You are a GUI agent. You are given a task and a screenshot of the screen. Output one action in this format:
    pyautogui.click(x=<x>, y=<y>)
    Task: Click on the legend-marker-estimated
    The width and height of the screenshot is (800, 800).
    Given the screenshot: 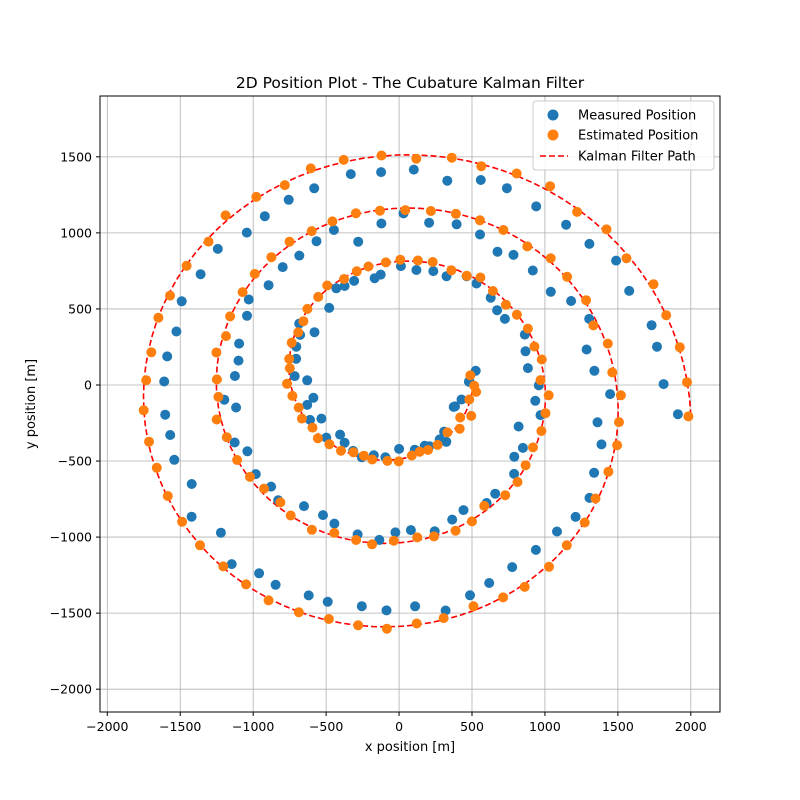 What is the action you would take?
    pyautogui.click(x=553, y=135)
    